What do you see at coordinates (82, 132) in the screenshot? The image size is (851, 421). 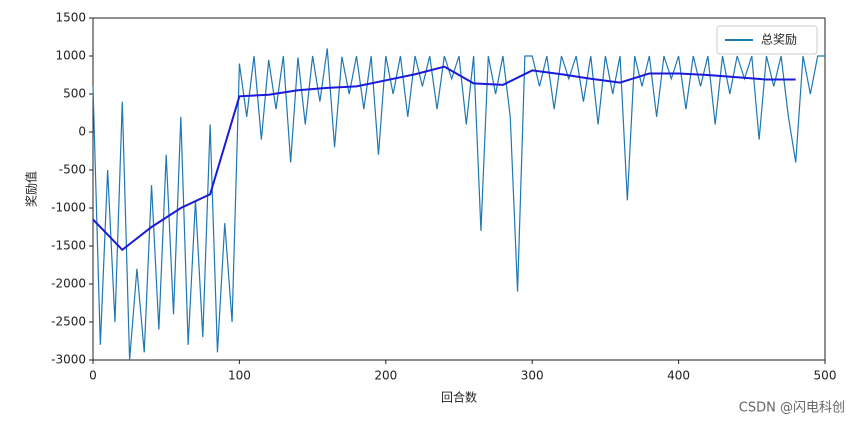 I see `y-tick-label: 0` at bounding box center [82, 132].